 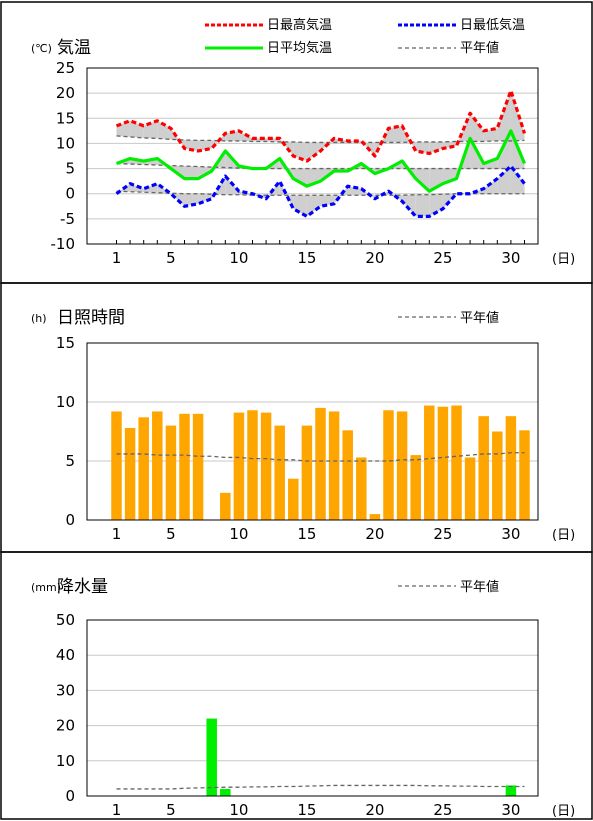 I want to click on min-temp-line, so click(x=320, y=191).